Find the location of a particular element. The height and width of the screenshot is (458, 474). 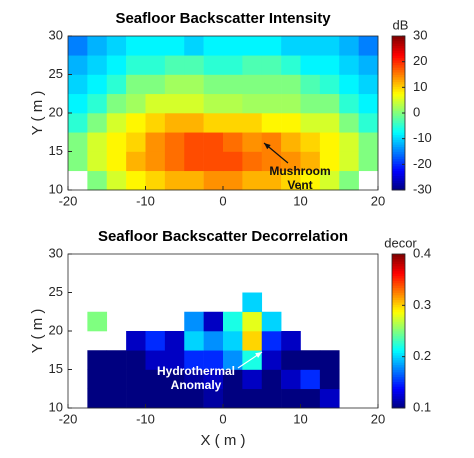

annotation-text: Anomaly is located at coordinates (196, 385).